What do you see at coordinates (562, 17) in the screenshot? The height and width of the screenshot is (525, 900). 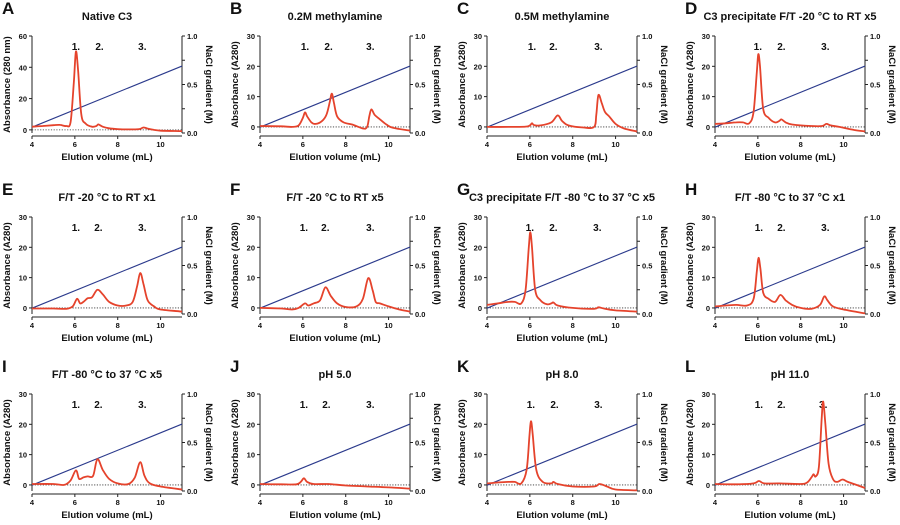 I see `panel-title: 0.5M methylamine` at bounding box center [562, 17].